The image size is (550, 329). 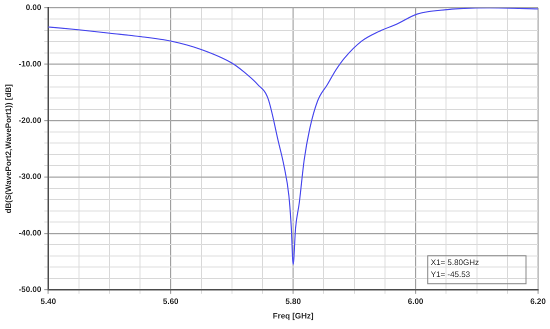 I want to click on x-tick-label: 6.00, so click(x=416, y=301).